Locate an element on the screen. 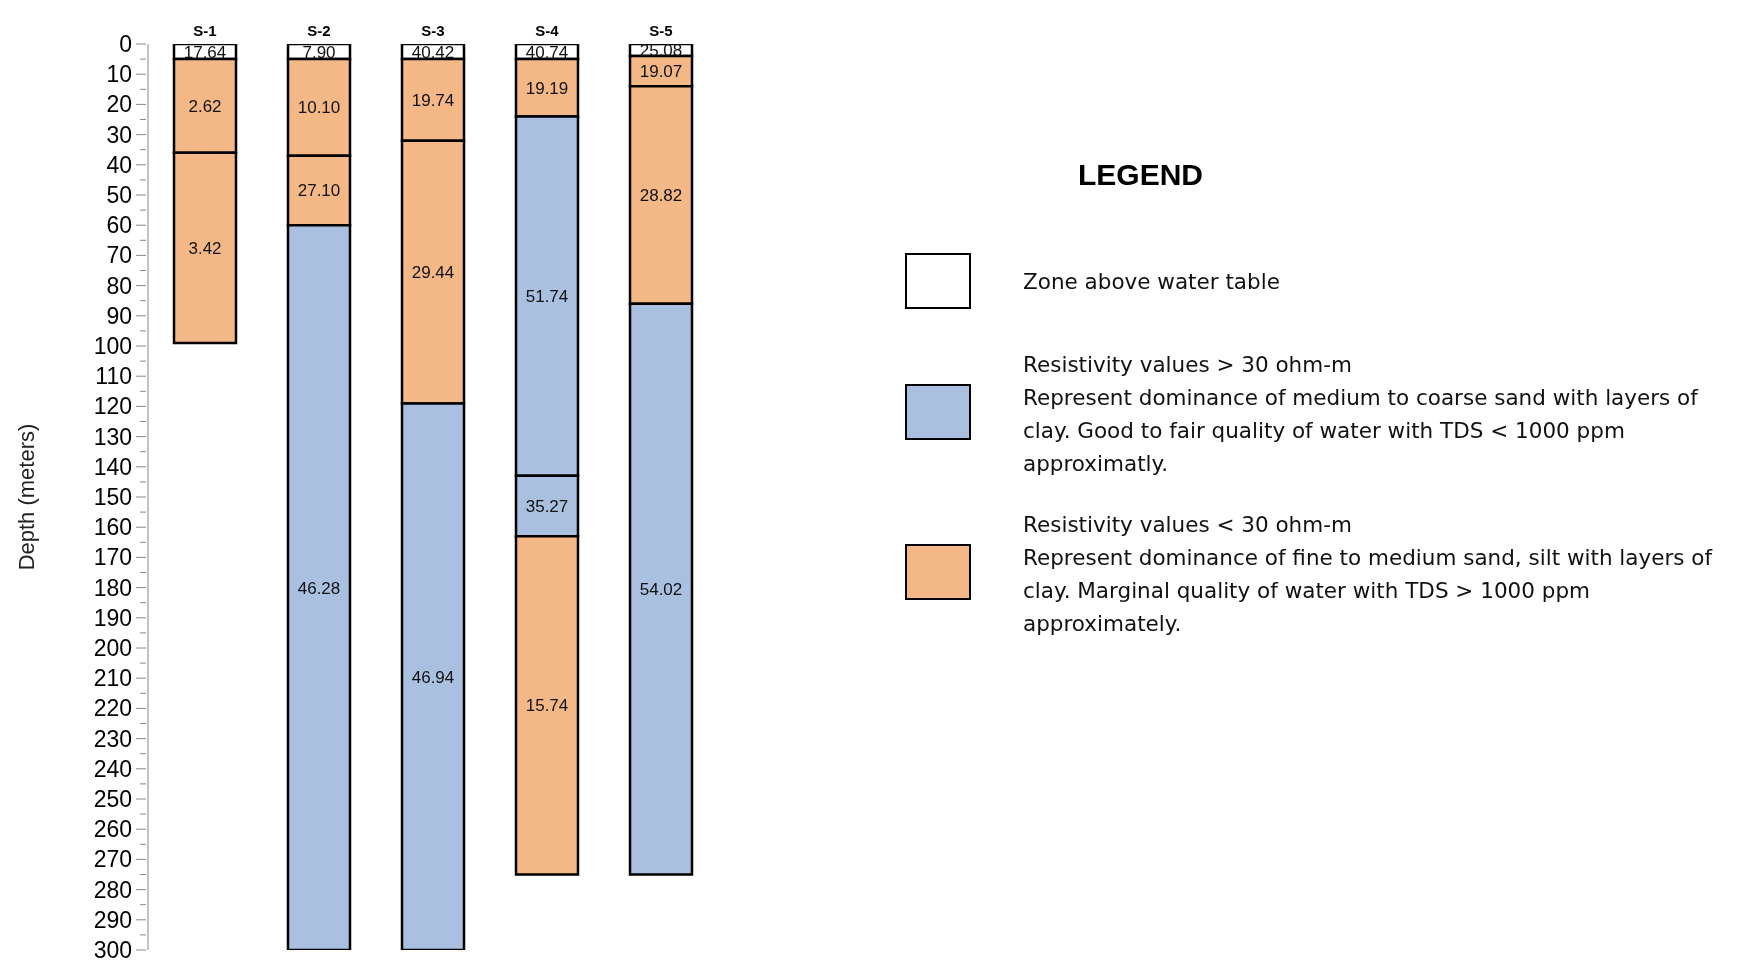 The width and height of the screenshot is (1738, 966). y-tick-label: 300 is located at coordinates (112, 950).